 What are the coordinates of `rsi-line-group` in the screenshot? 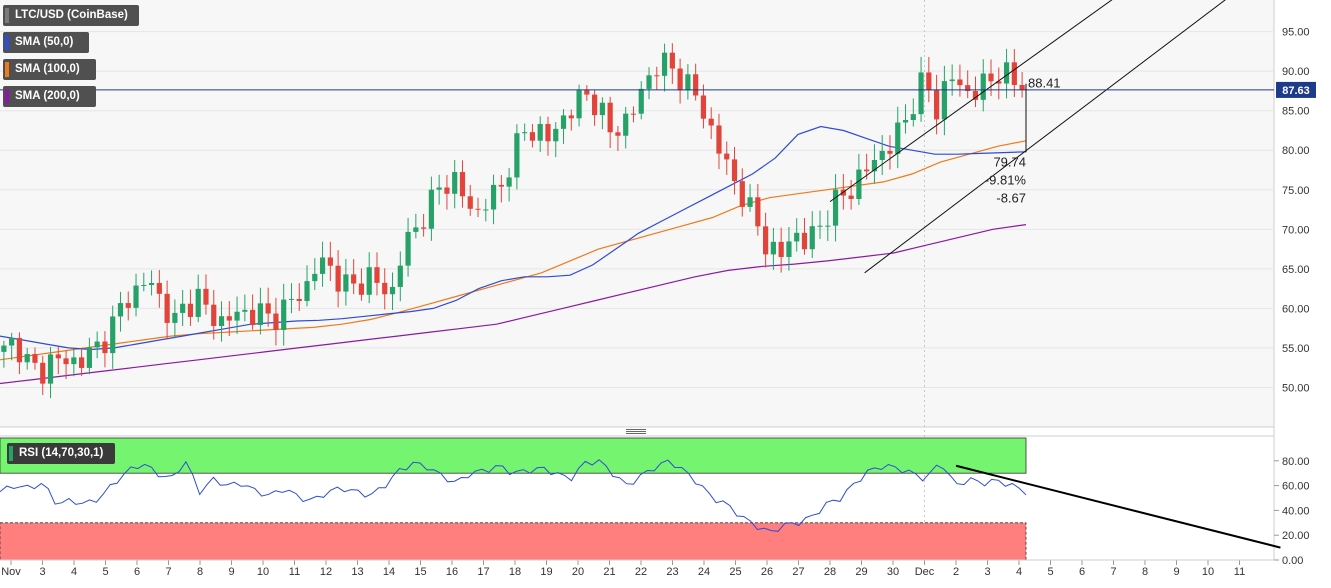 It's located at (640, 504).